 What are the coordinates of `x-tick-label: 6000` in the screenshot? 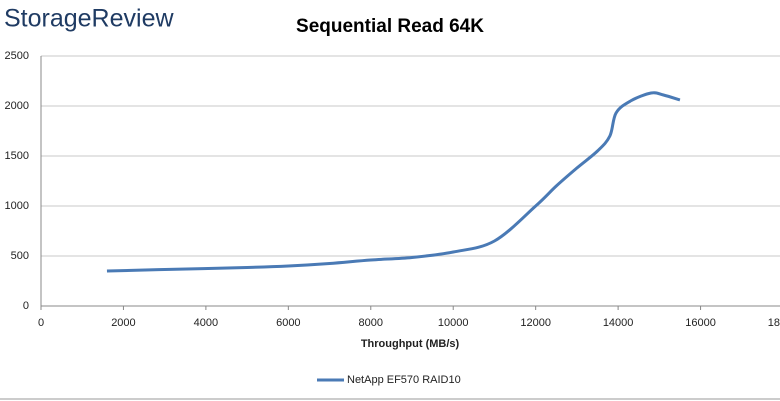 It's located at (288, 323).